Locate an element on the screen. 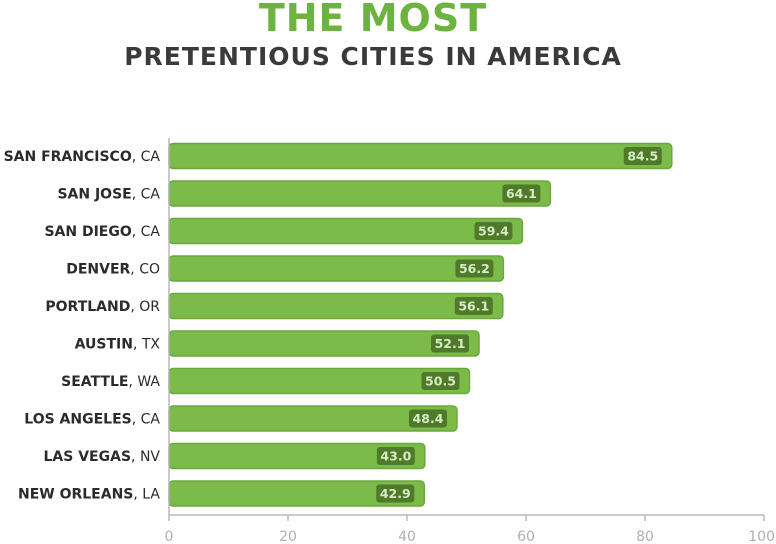 This screenshot has width=776, height=544. category-label: LAS VEGAS, NV is located at coordinates (102, 457).